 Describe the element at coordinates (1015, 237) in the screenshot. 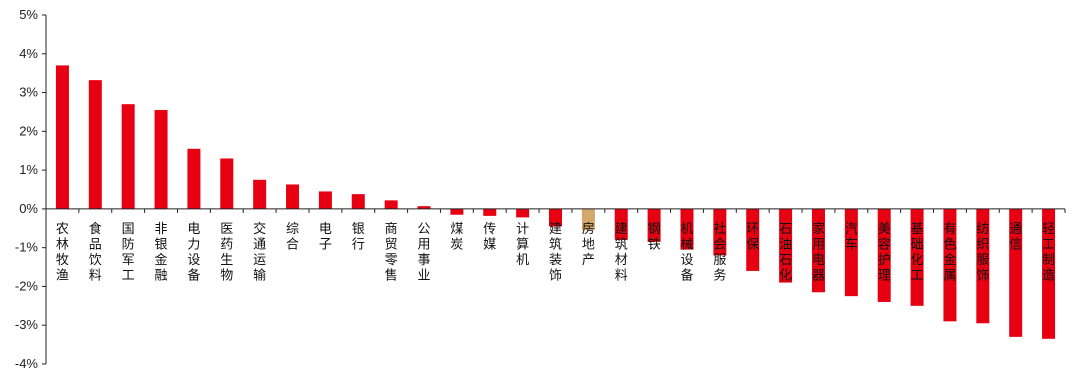

I see `category-label: 通信` at that location.